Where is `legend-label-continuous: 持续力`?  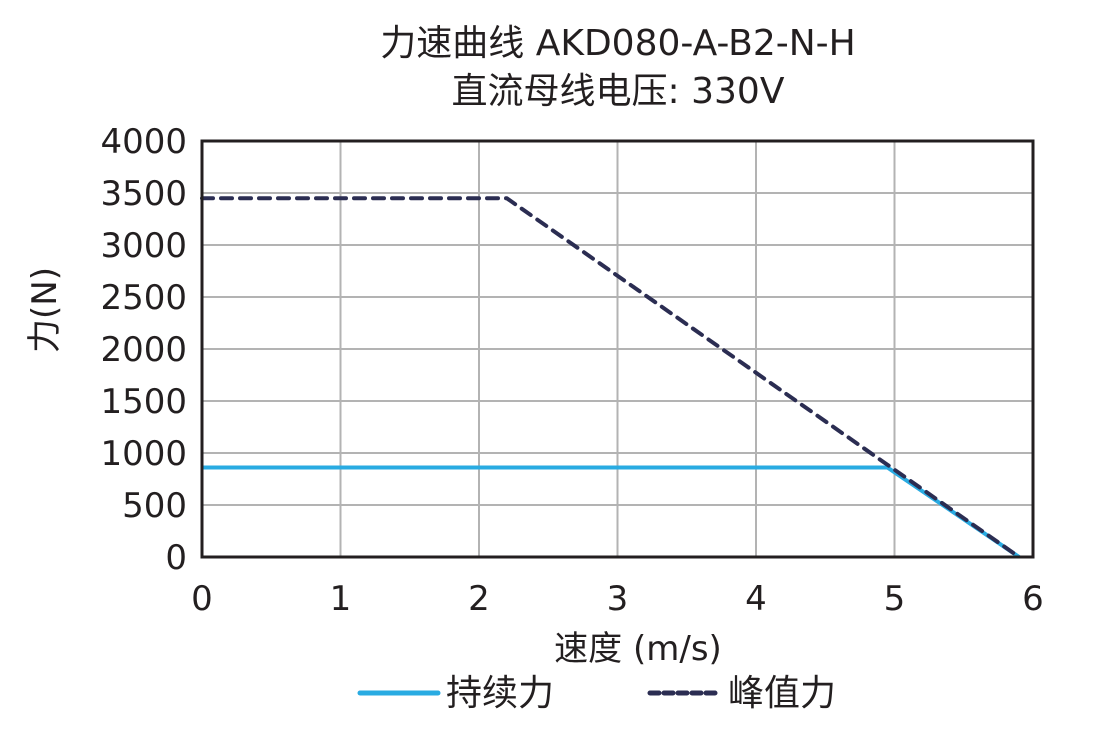
legend-label-continuous: 持续力 is located at coordinates (500, 693).